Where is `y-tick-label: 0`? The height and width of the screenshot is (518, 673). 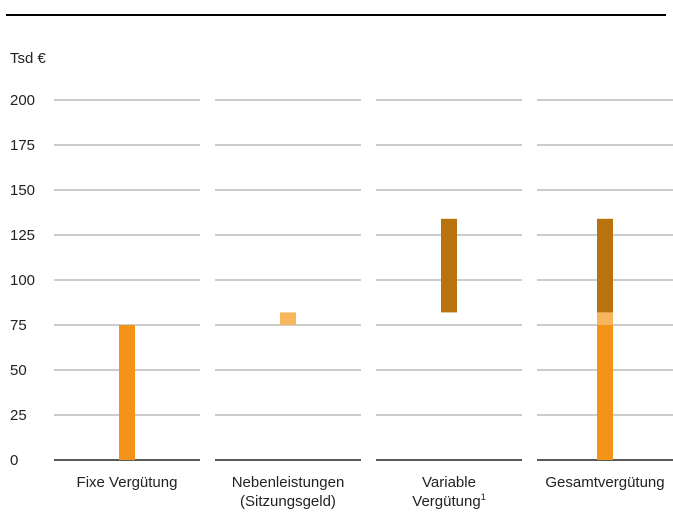
y-tick-label: 0 is located at coordinates (14, 460).